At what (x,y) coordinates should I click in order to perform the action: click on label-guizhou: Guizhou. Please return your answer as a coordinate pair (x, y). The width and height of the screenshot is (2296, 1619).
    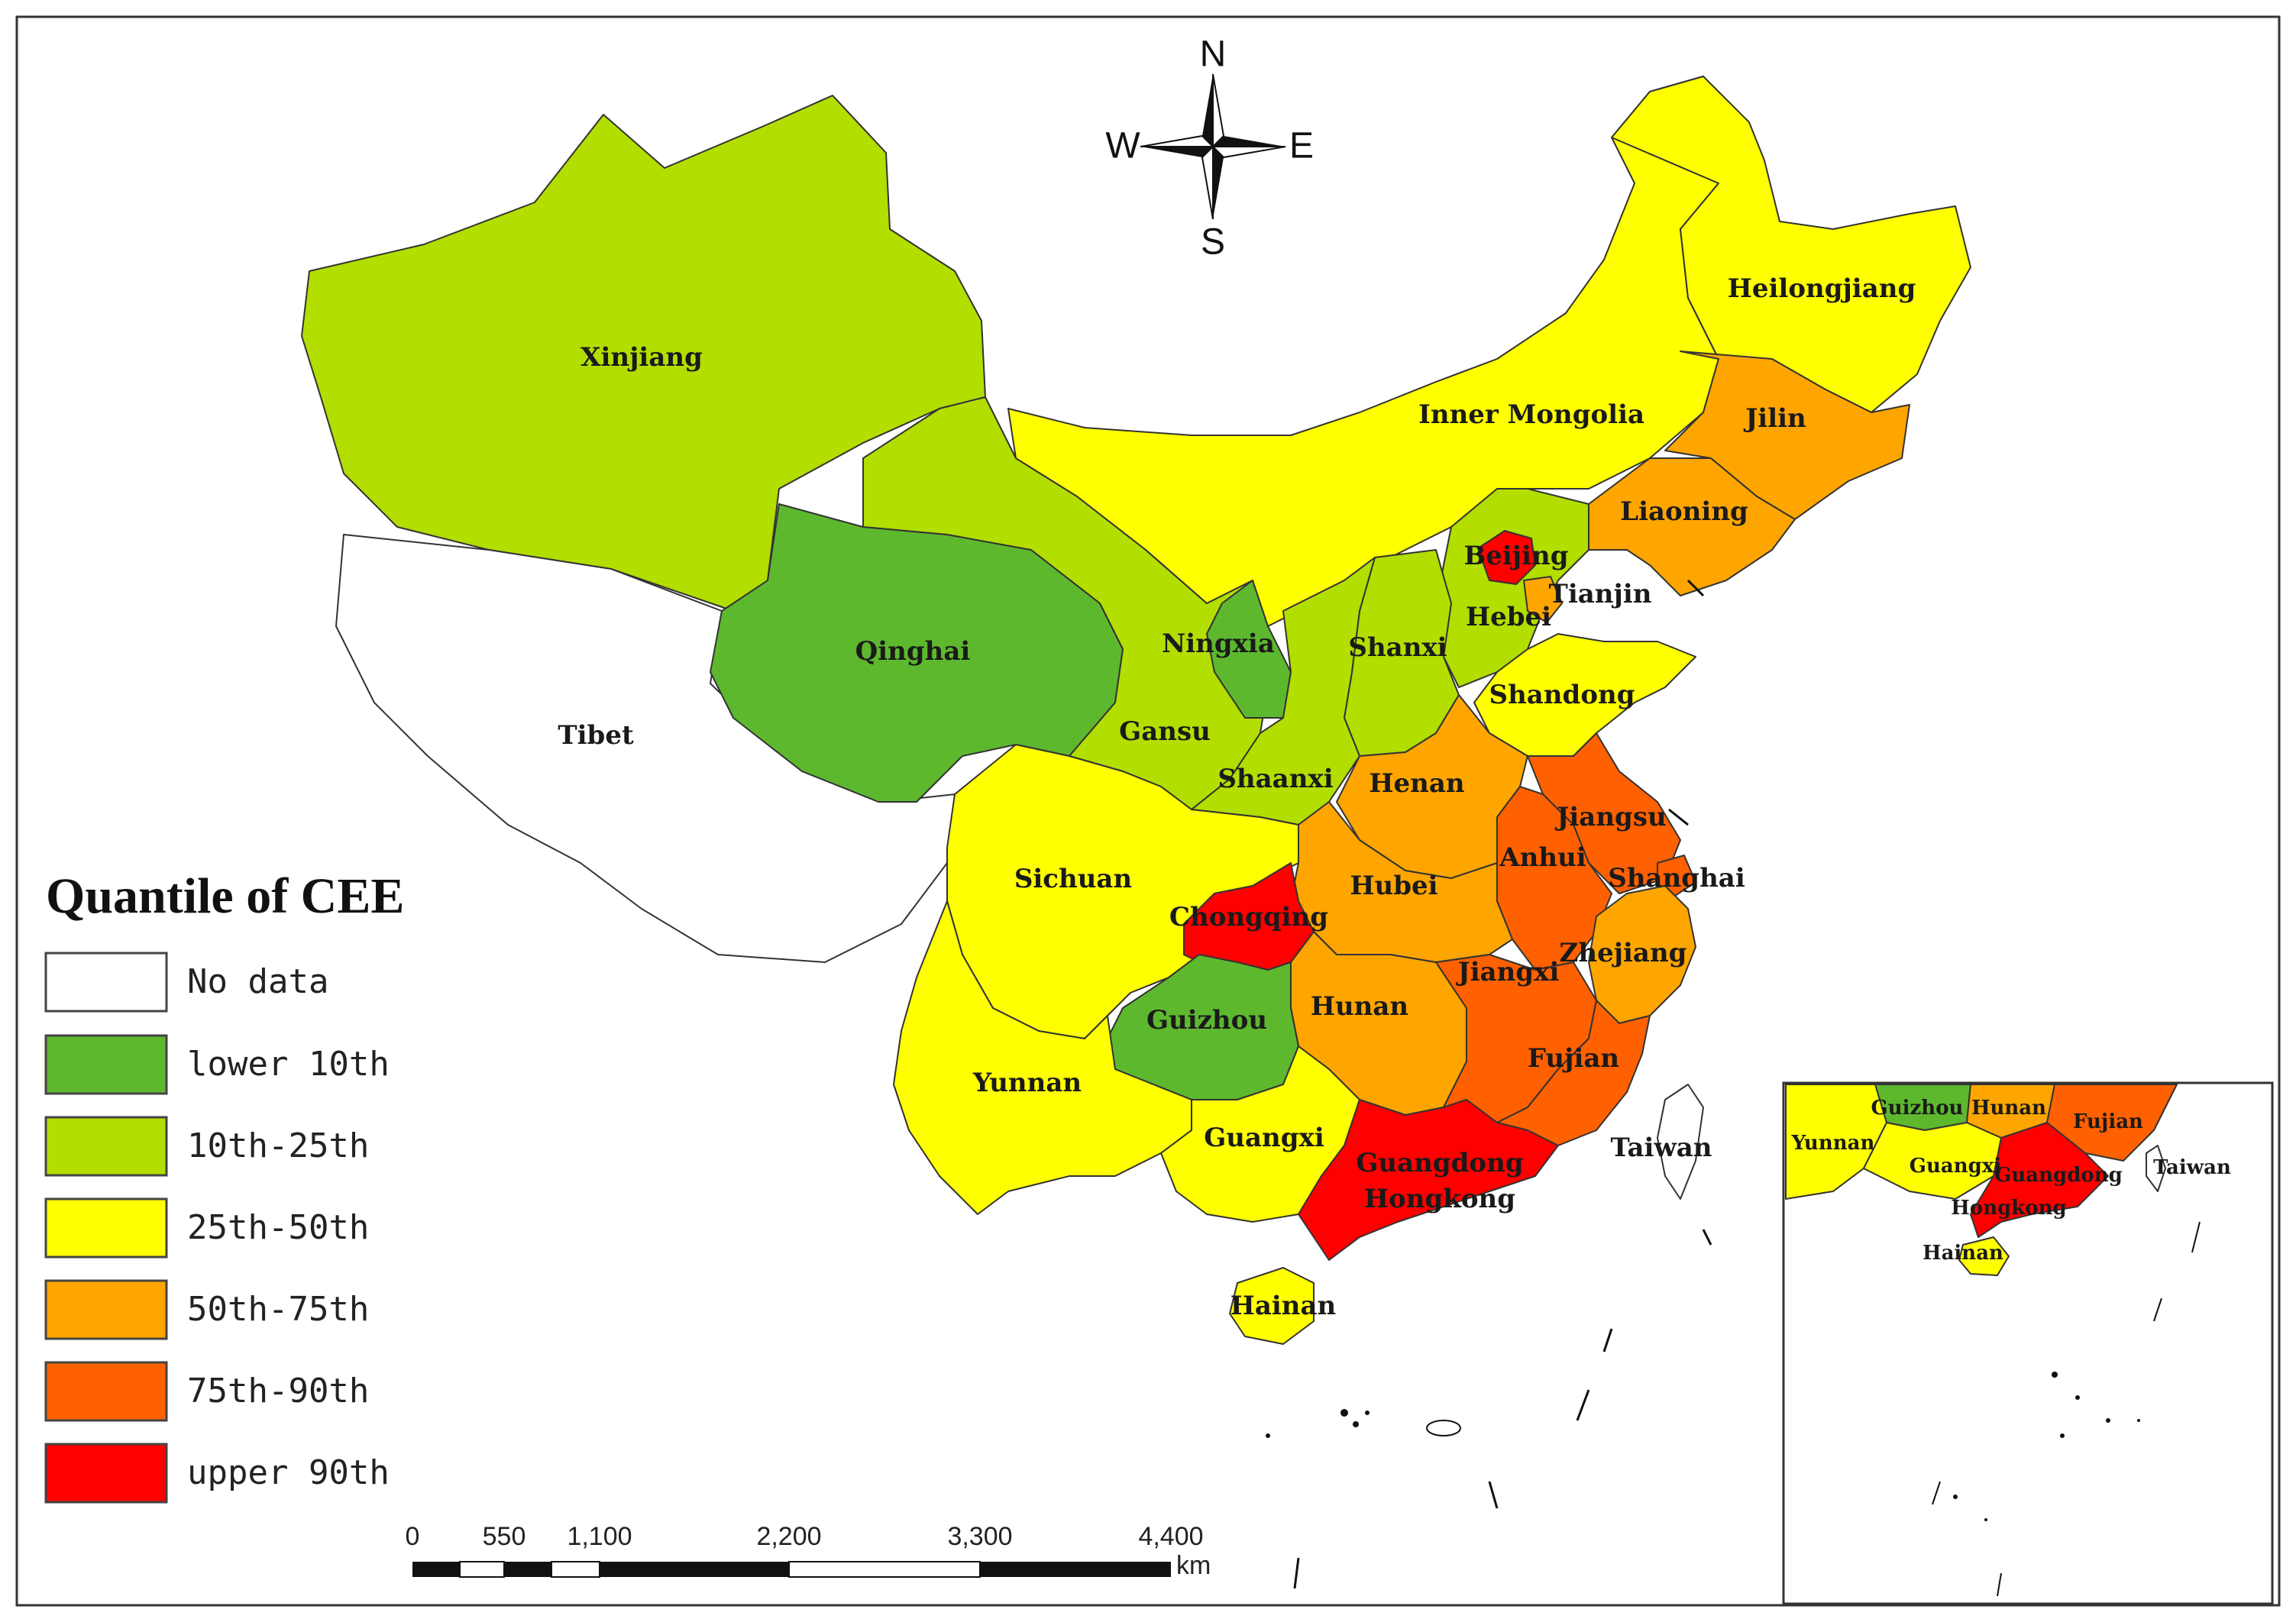
    Looking at the image, I should click on (1206, 1020).